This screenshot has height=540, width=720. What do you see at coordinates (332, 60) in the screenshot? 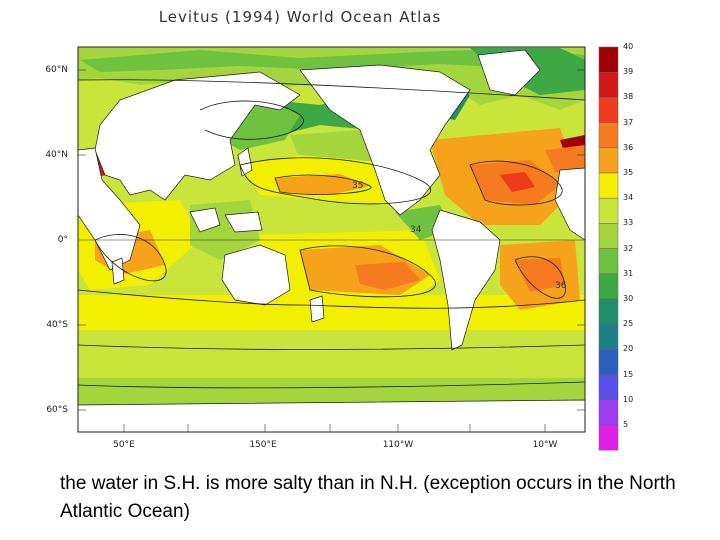
I see `arctic-low-region` at bounding box center [332, 60].